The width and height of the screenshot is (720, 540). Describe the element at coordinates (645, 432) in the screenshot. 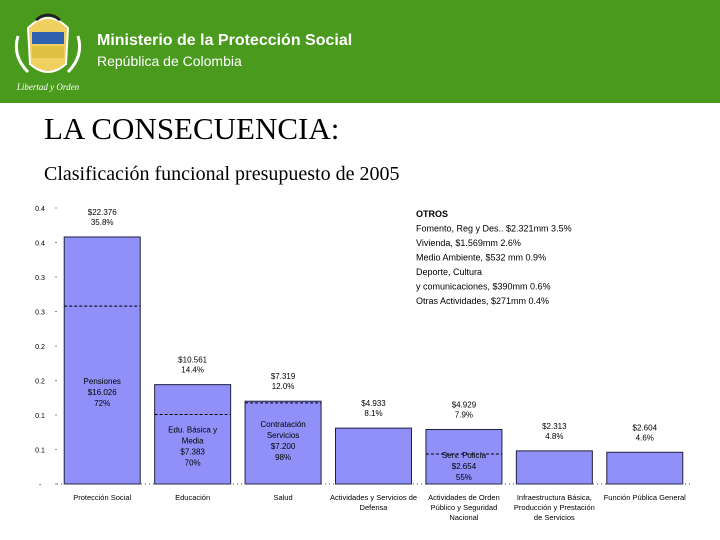

I see `value-label: $2.604 4.6%` at that location.